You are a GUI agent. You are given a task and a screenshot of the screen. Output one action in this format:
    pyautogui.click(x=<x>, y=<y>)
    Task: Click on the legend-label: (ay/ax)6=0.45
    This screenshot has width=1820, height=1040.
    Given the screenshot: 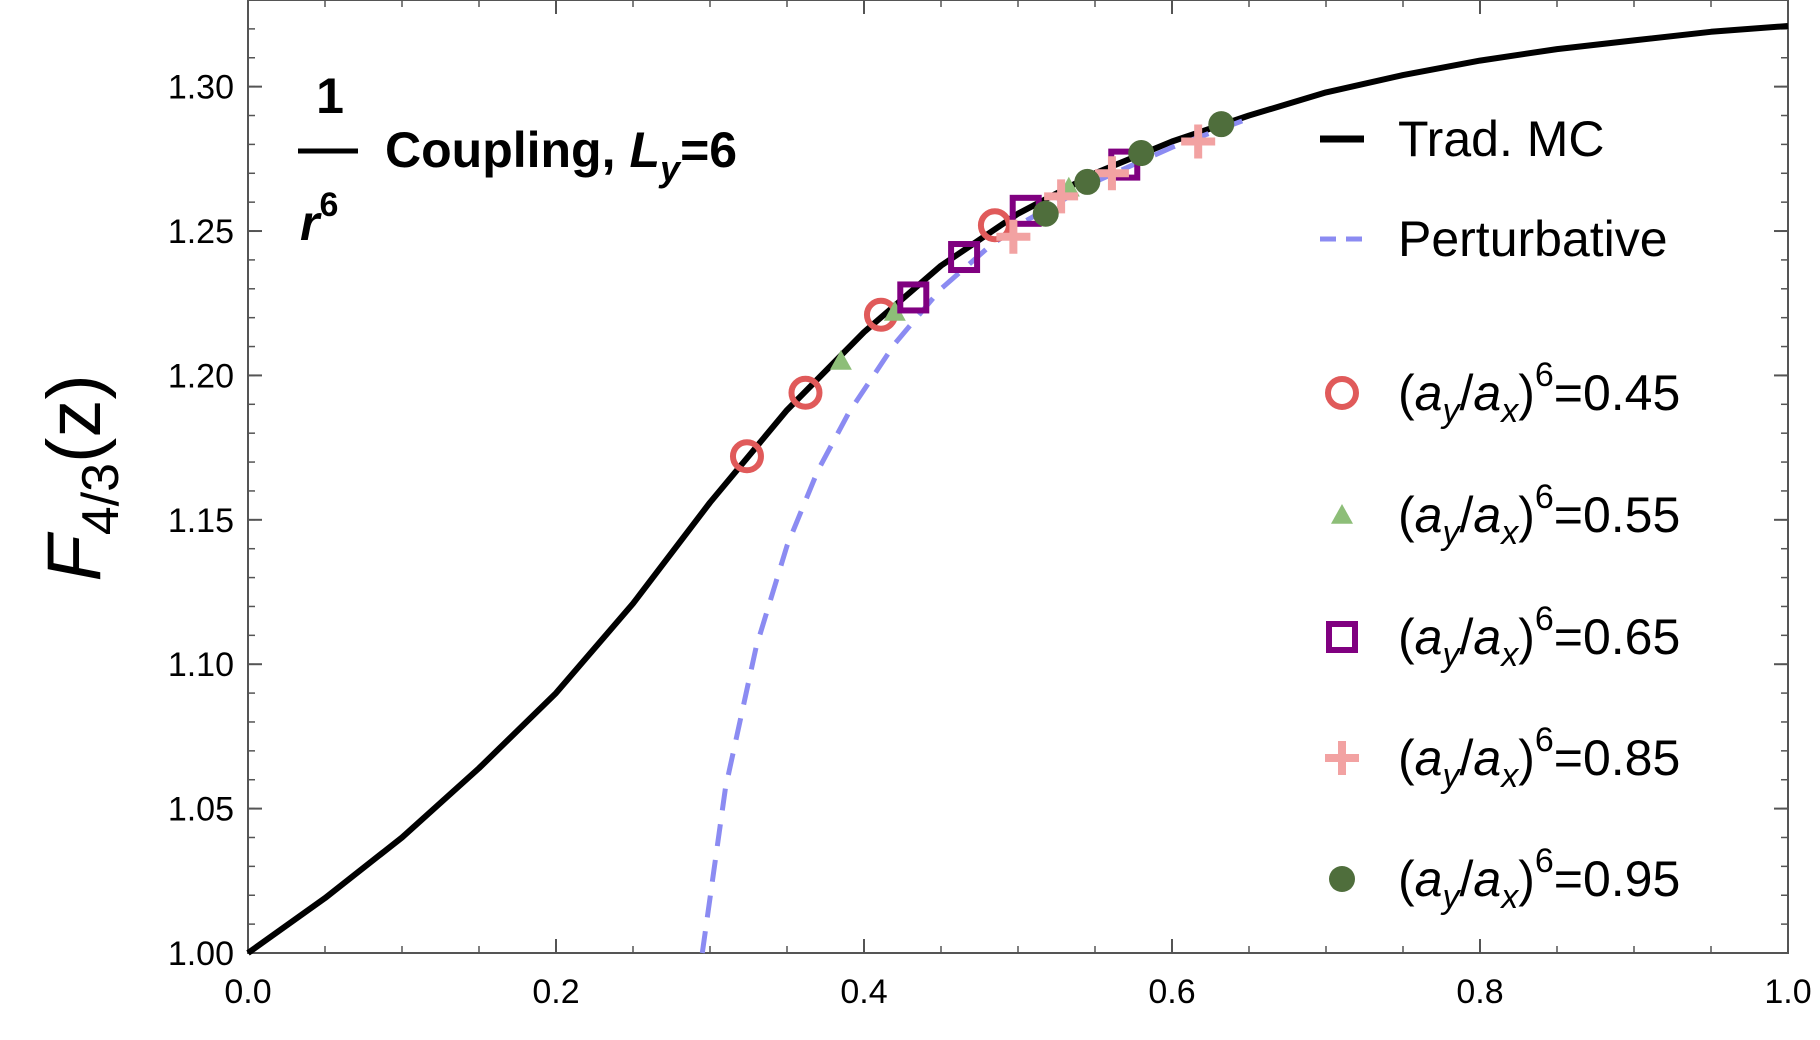 What is the action you would take?
    pyautogui.click(x=1539, y=393)
    